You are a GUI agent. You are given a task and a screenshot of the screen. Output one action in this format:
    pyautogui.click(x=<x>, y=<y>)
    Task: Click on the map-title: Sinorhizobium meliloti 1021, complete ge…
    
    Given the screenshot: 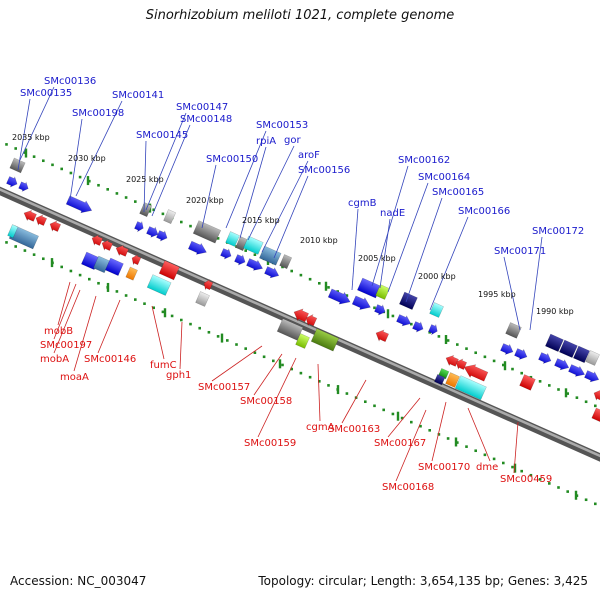 What is the action you would take?
    pyautogui.click(x=300, y=15)
    